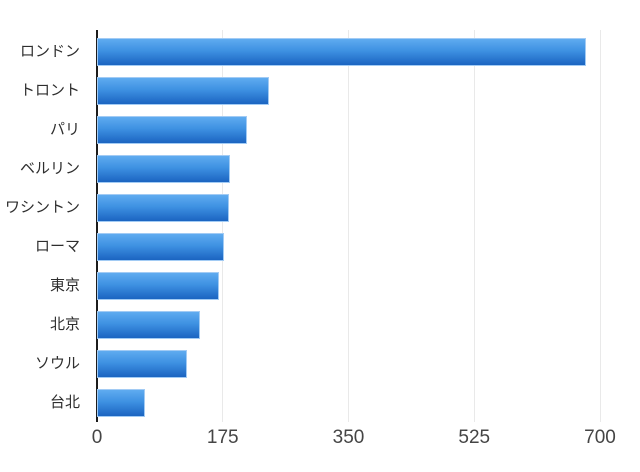  What do you see at coordinates (600, 437) in the screenshot?
I see `x-tick-label-700: 700` at bounding box center [600, 437].